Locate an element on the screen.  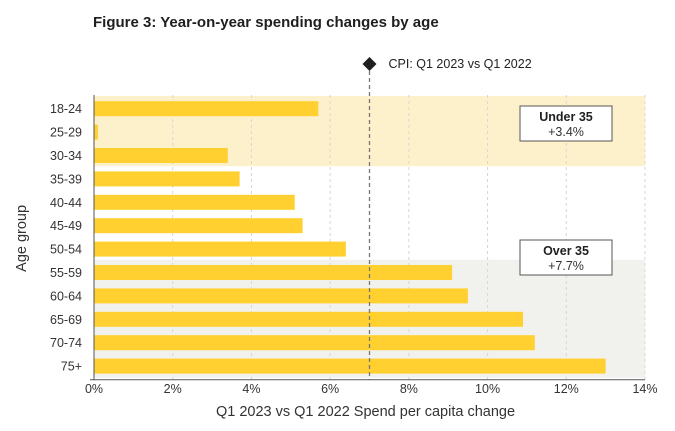
y-tick-label: 70-74 is located at coordinates (66, 343).